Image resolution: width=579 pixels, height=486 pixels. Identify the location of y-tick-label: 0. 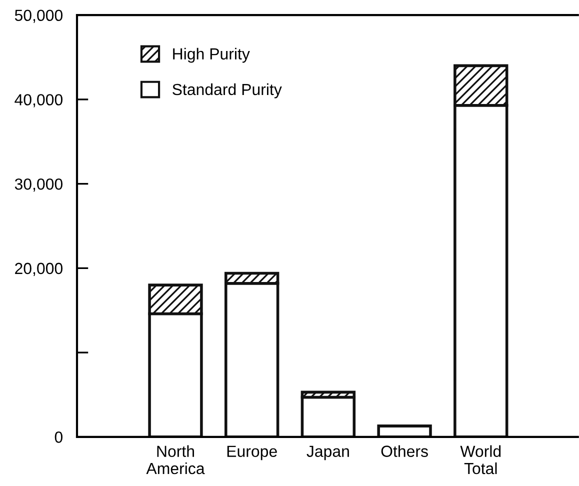
(58, 437).